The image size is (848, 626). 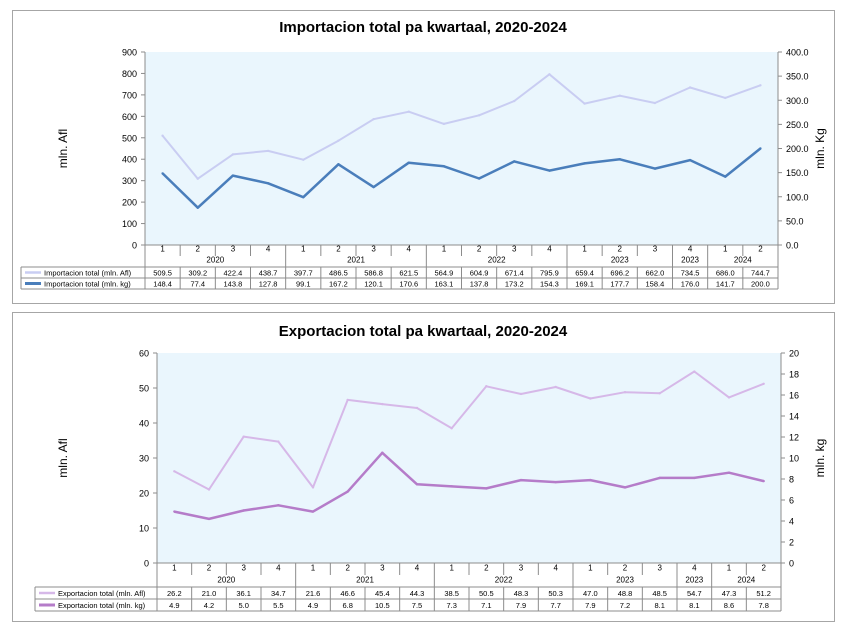 What do you see at coordinates (303, 273) in the screenshot?
I see `data-label: 397.7` at bounding box center [303, 273].